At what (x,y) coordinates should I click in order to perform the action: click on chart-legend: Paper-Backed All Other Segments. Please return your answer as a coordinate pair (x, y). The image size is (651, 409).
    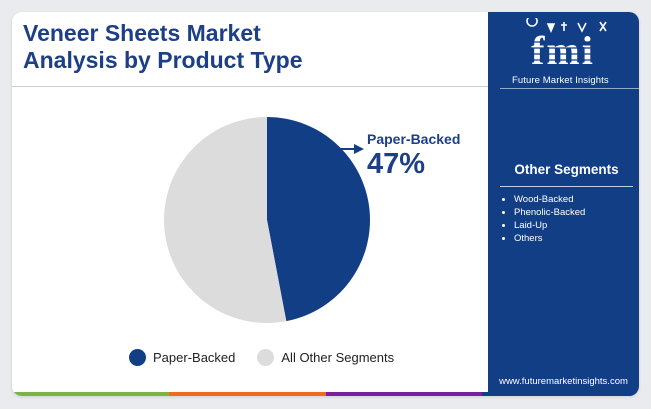
    Looking at the image, I should click on (272, 357).